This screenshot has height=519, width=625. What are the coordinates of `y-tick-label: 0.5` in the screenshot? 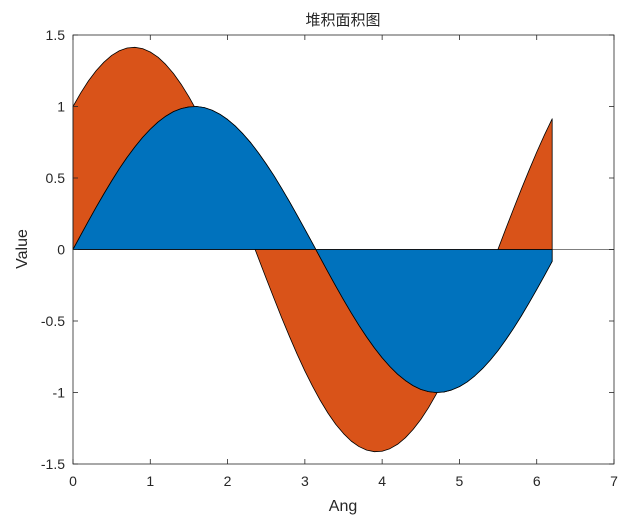 It's located at (56, 178).